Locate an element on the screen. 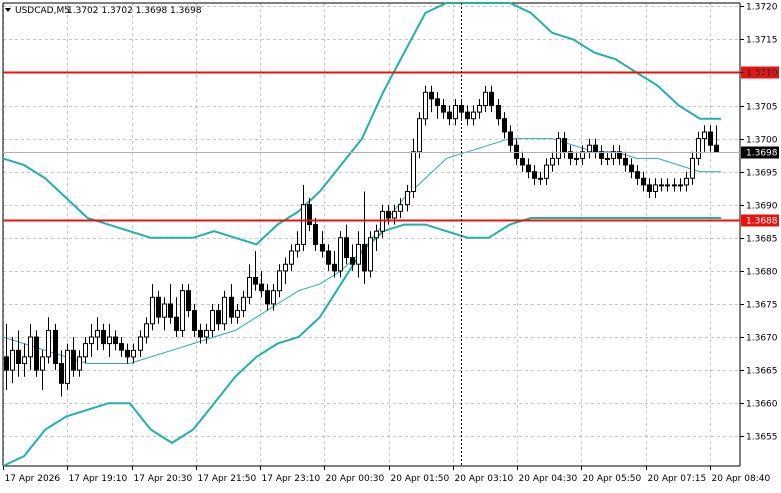  y-tick-label: 1.3680 is located at coordinates (762, 273).